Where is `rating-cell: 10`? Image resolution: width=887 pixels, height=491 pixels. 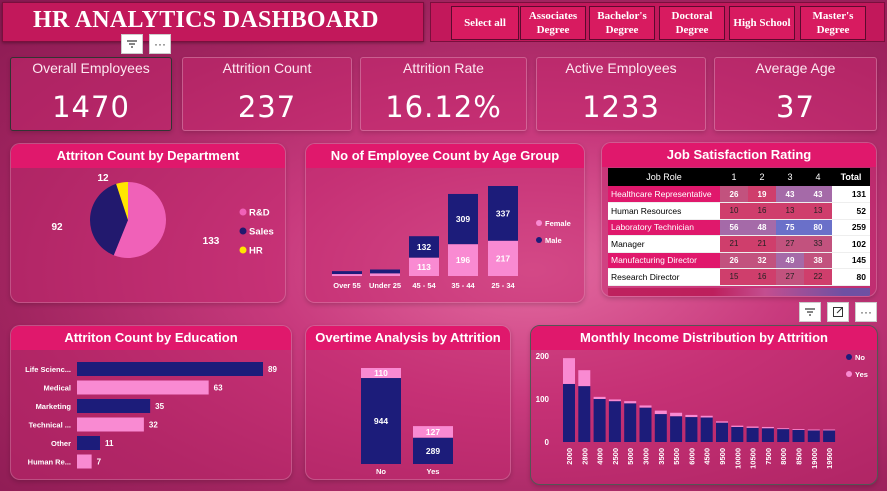
rating-cell: 10 is located at coordinates (734, 211).